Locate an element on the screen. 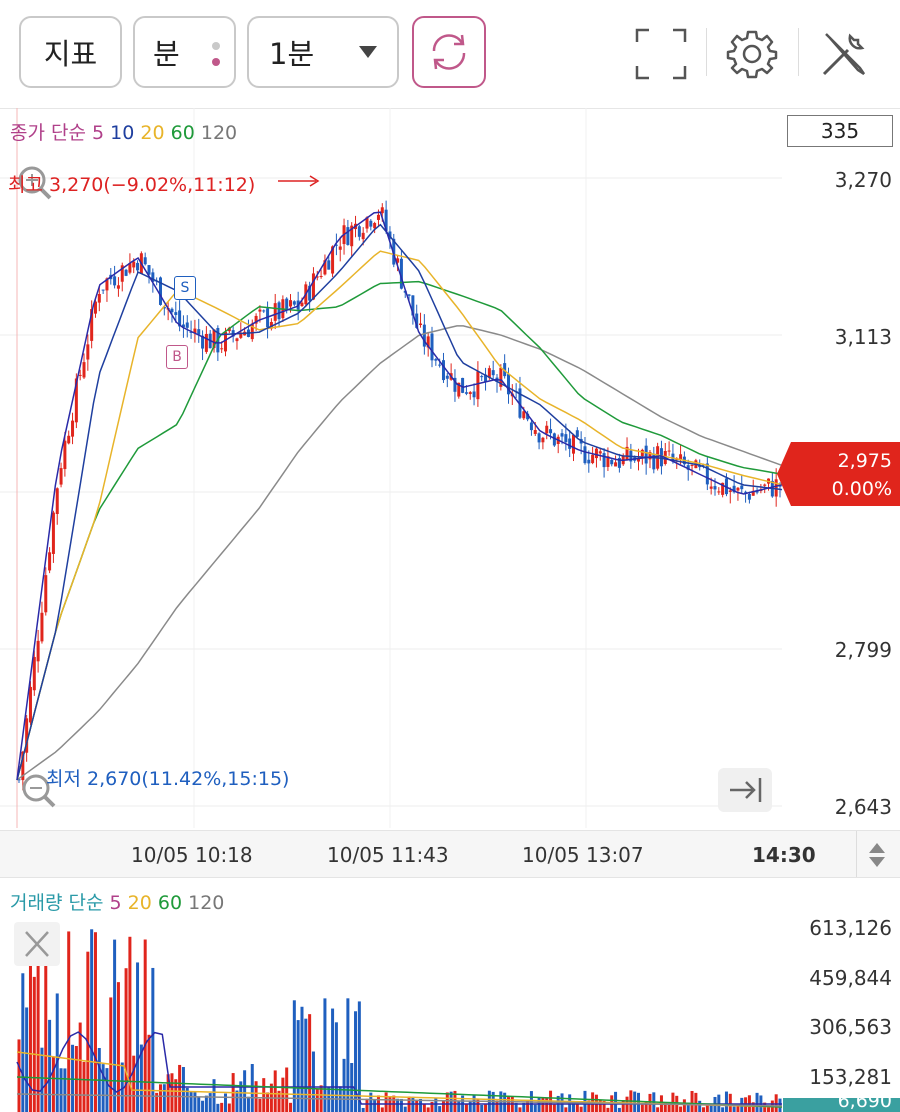 The height and width of the screenshot is (1112, 900). close-volume-button is located at coordinates (37, 944).